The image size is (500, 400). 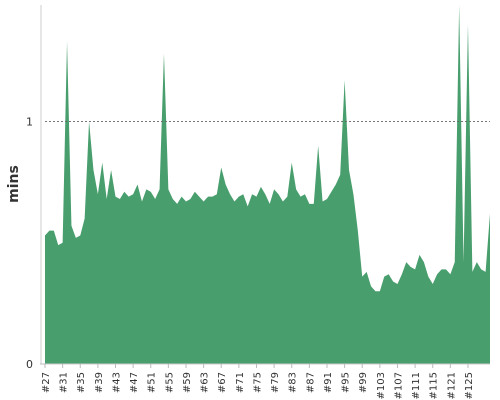 I want to click on x-tick-label: #99, so click(x=363, y=382).